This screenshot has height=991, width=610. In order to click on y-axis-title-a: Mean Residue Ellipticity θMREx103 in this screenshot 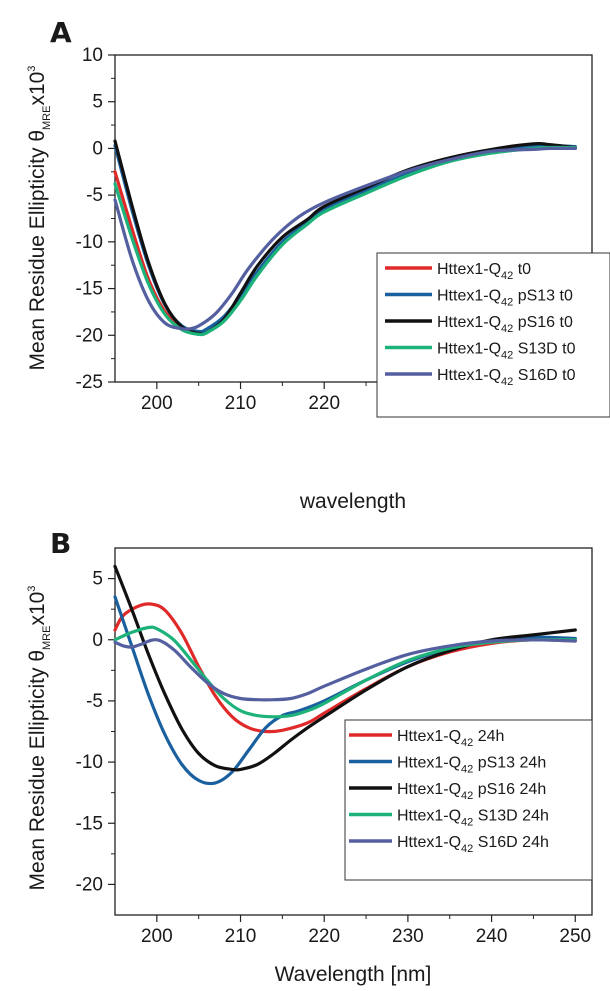, I will do `click(39, 218)`.